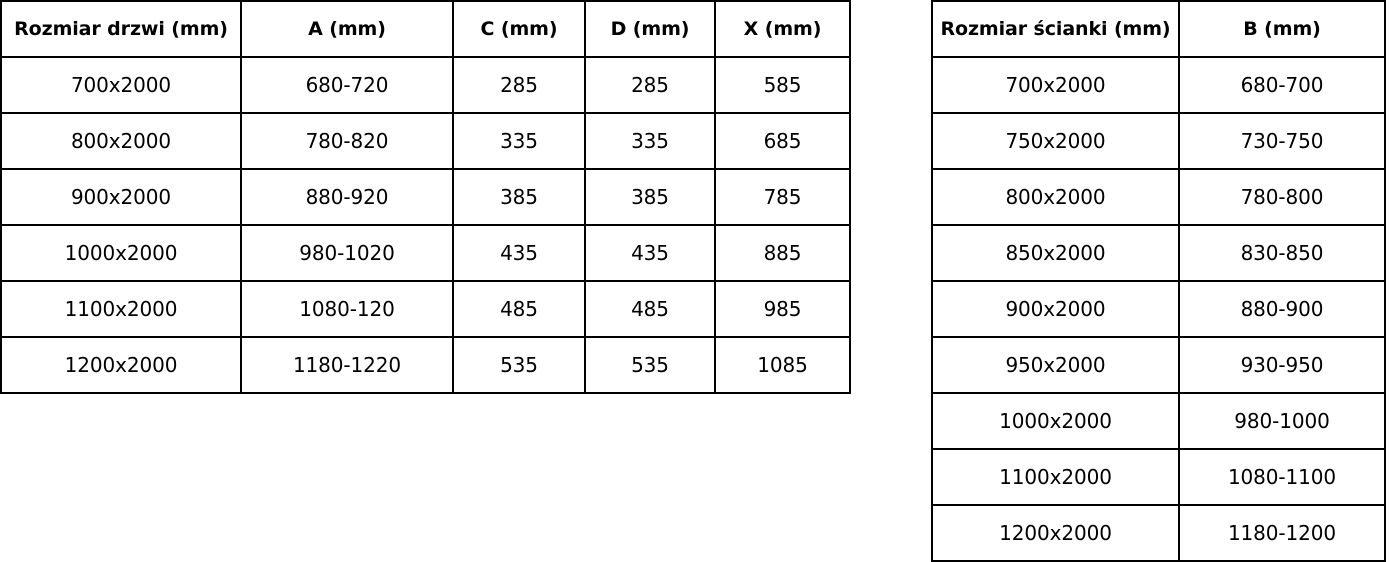 The image size is (1390, 562). Describe the element at coordinates (121, 309) in the screenshot. I see `cell-door-size: 1100x2000` at that location.